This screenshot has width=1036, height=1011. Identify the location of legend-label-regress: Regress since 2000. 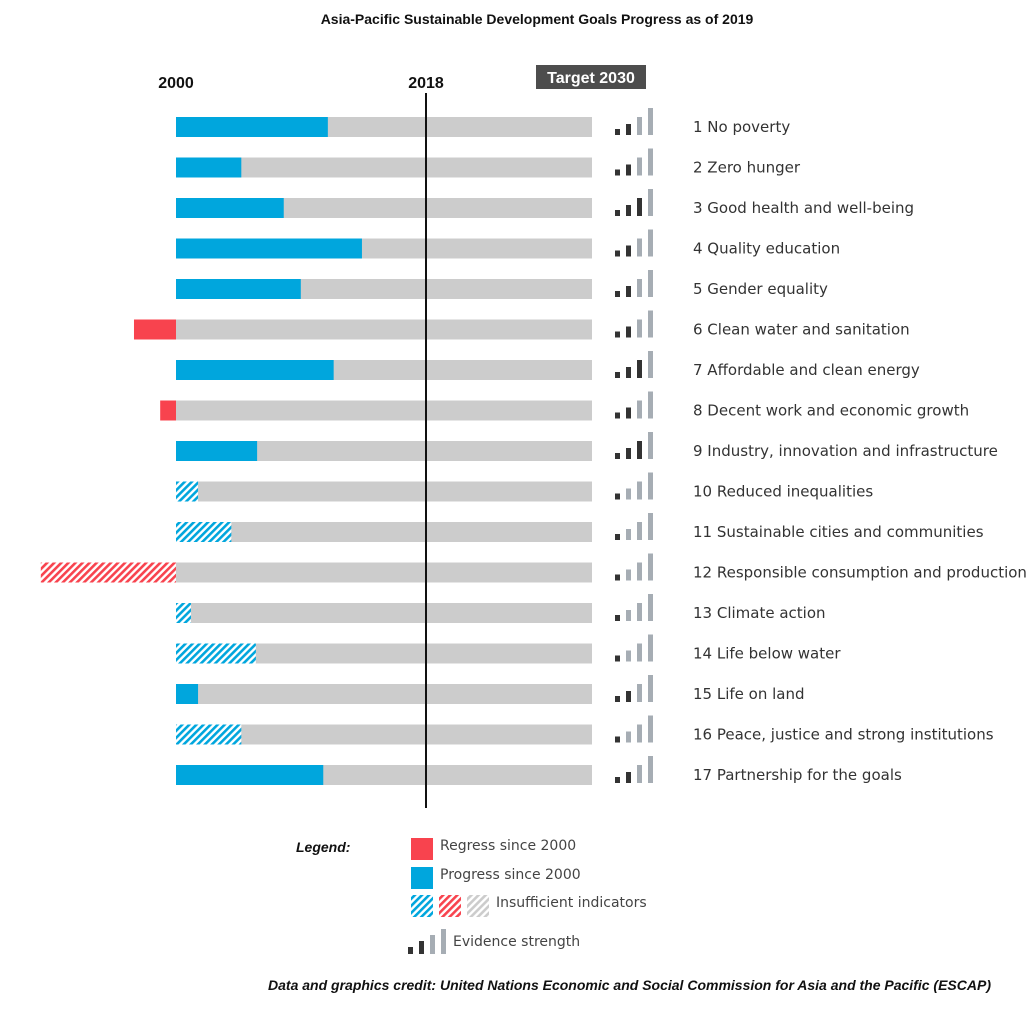
(508, 846).